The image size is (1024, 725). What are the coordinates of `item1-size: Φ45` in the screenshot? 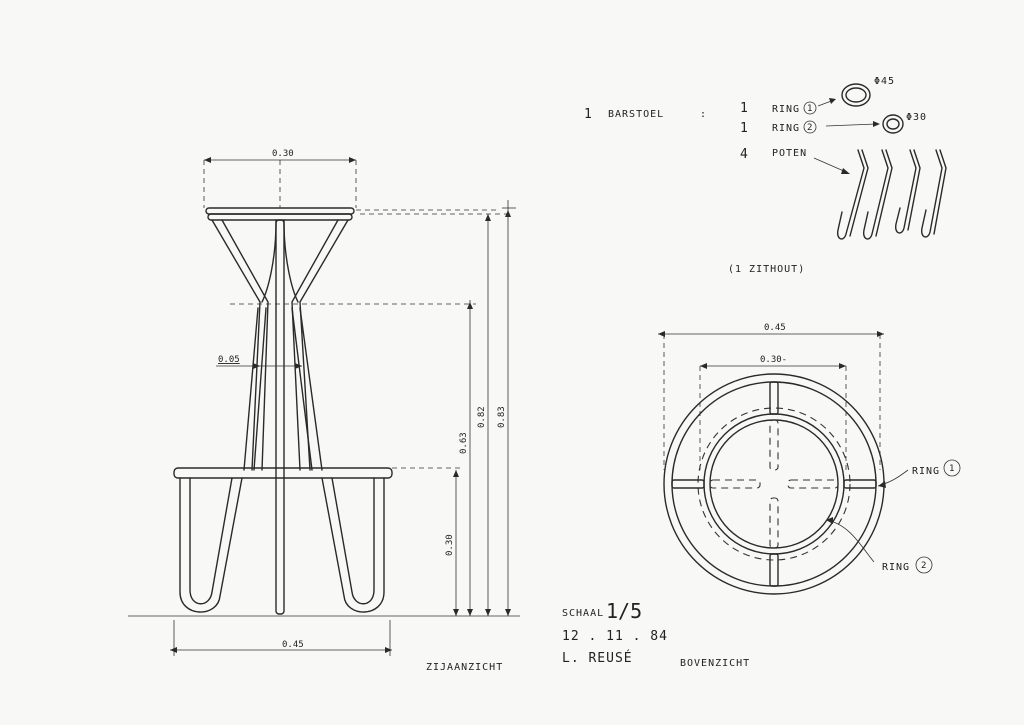 It's located at (884, 81).